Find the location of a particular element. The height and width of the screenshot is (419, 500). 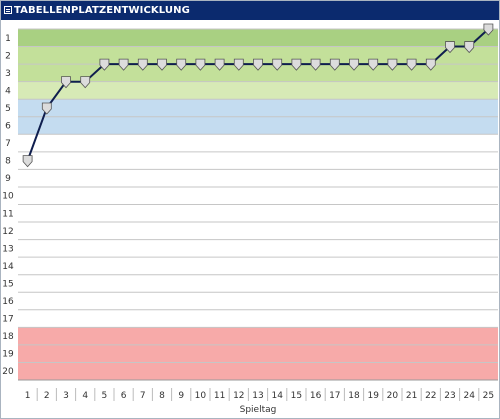

y-tick-label: 1 is located at coordinates (8, 39).